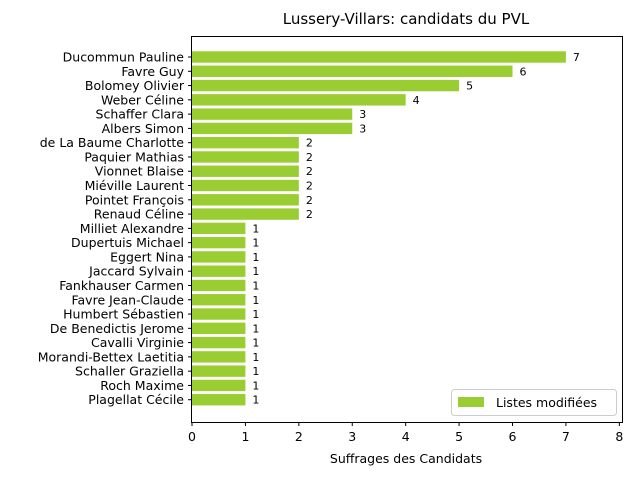 Image resolution: width=640 pixels, height=480 pixels. Describe the element at coordinates (140, 171) in the screenshot. I see `category-label: Vionnet Blaise` at that location.